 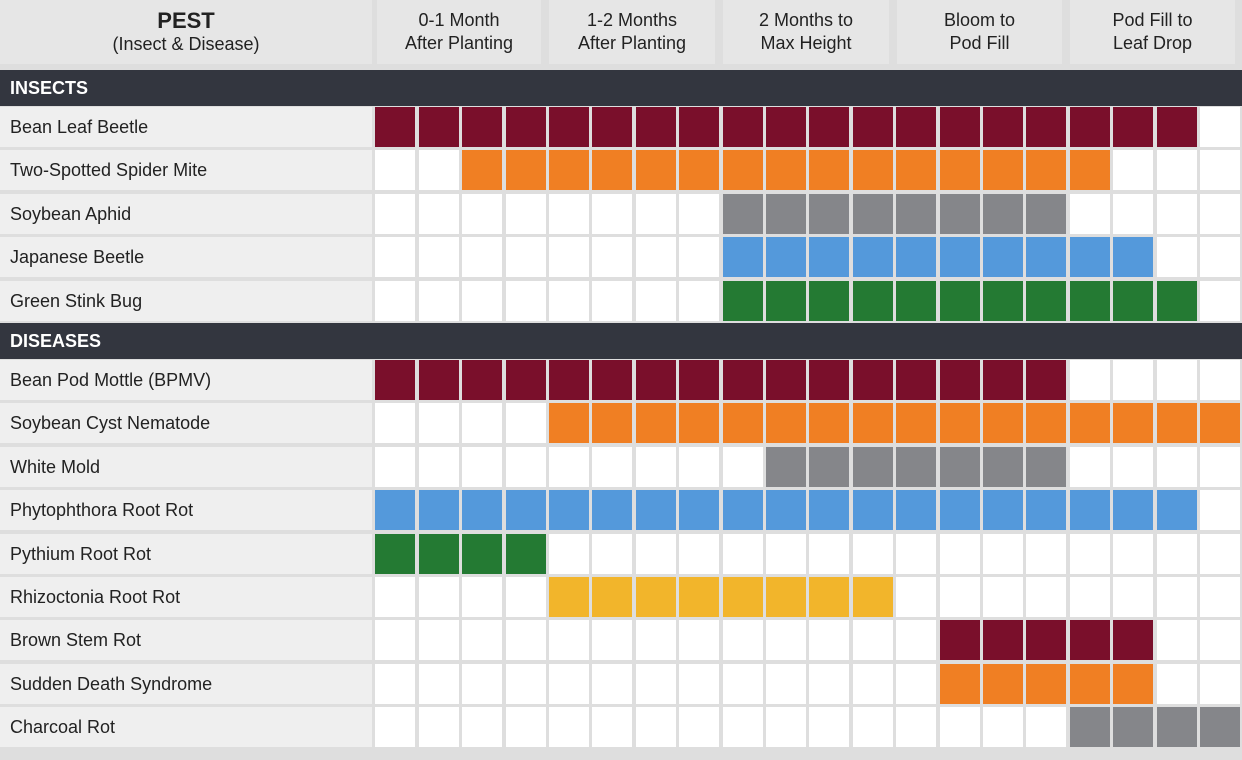 What do you see at coordinates (806, 20) in the screenshot?
I see `stage-header-line1: 2 Months to` at bounding box center [806, 20].